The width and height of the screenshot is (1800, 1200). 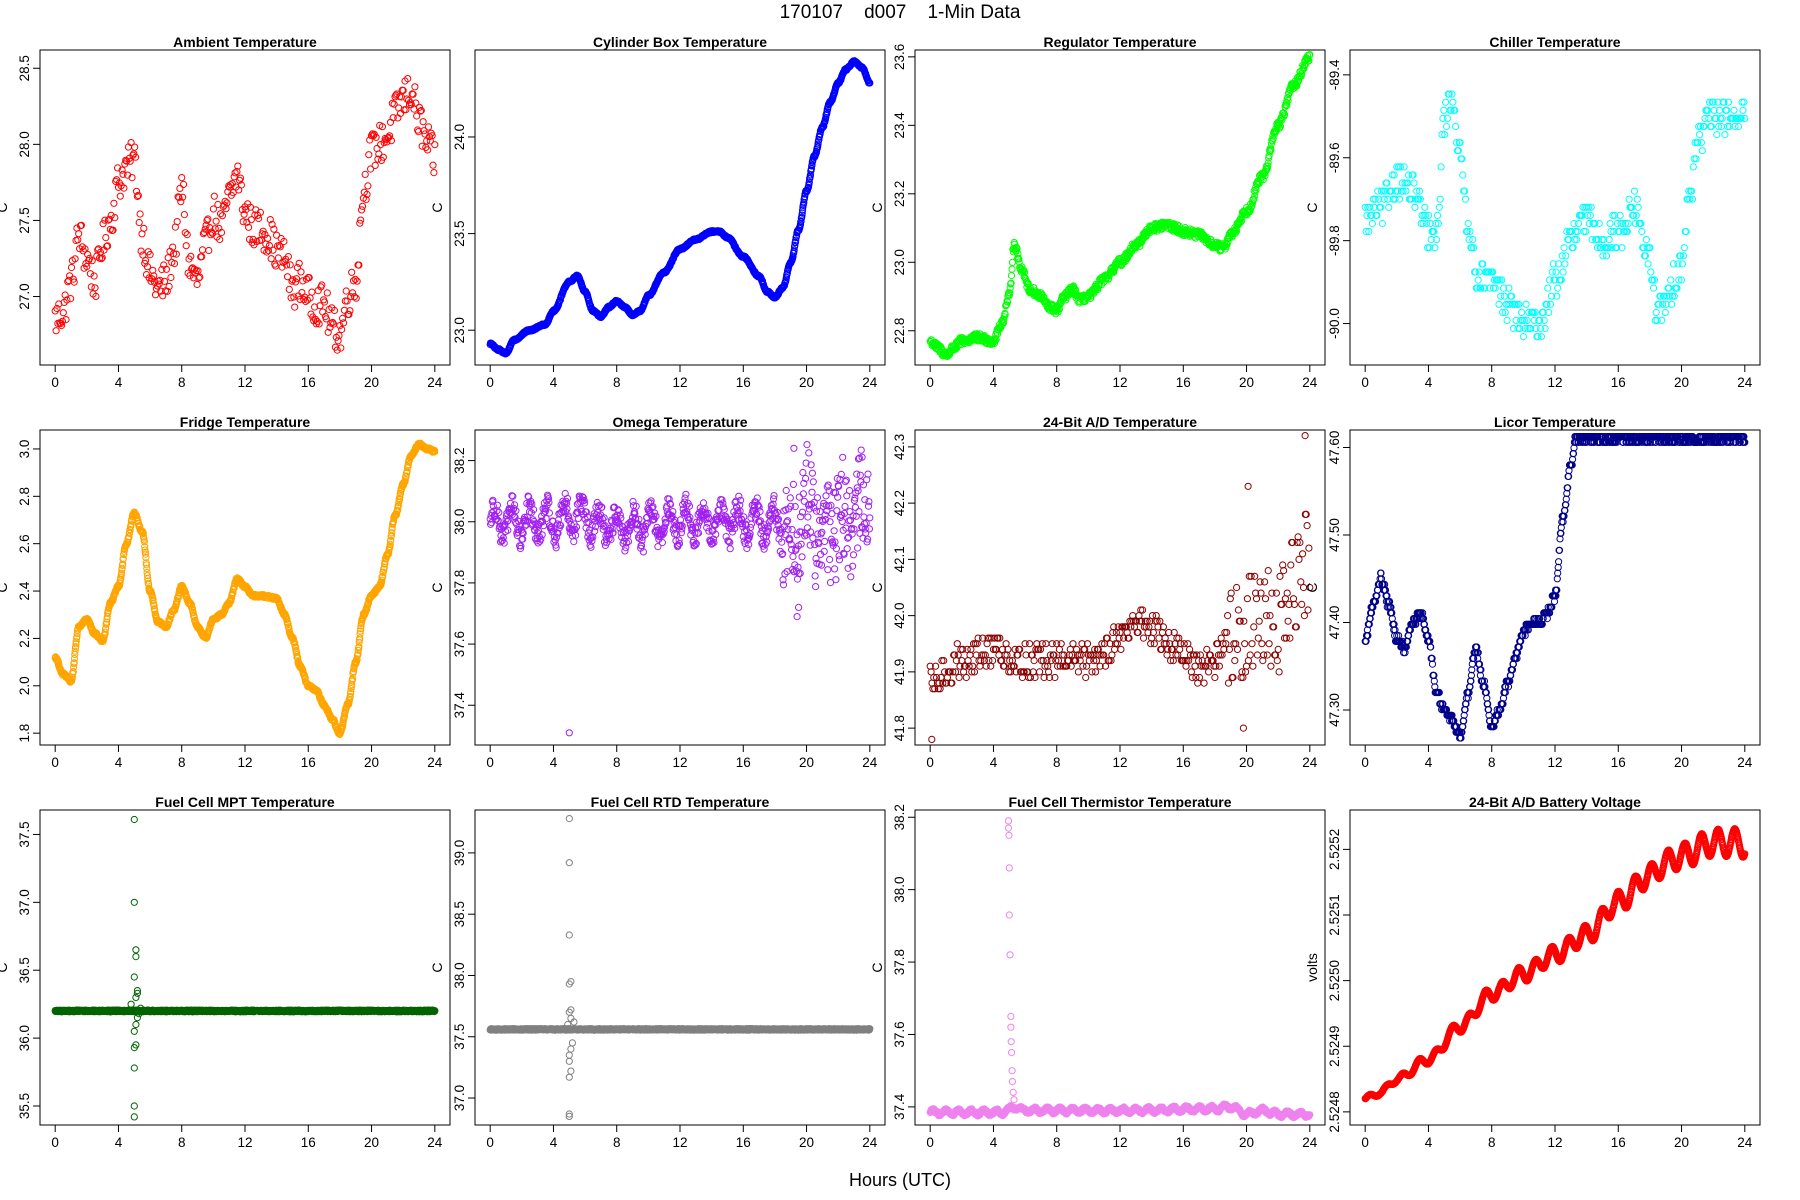 I want to click on y-tick-label: 2.6, so click(x=24, y=543).